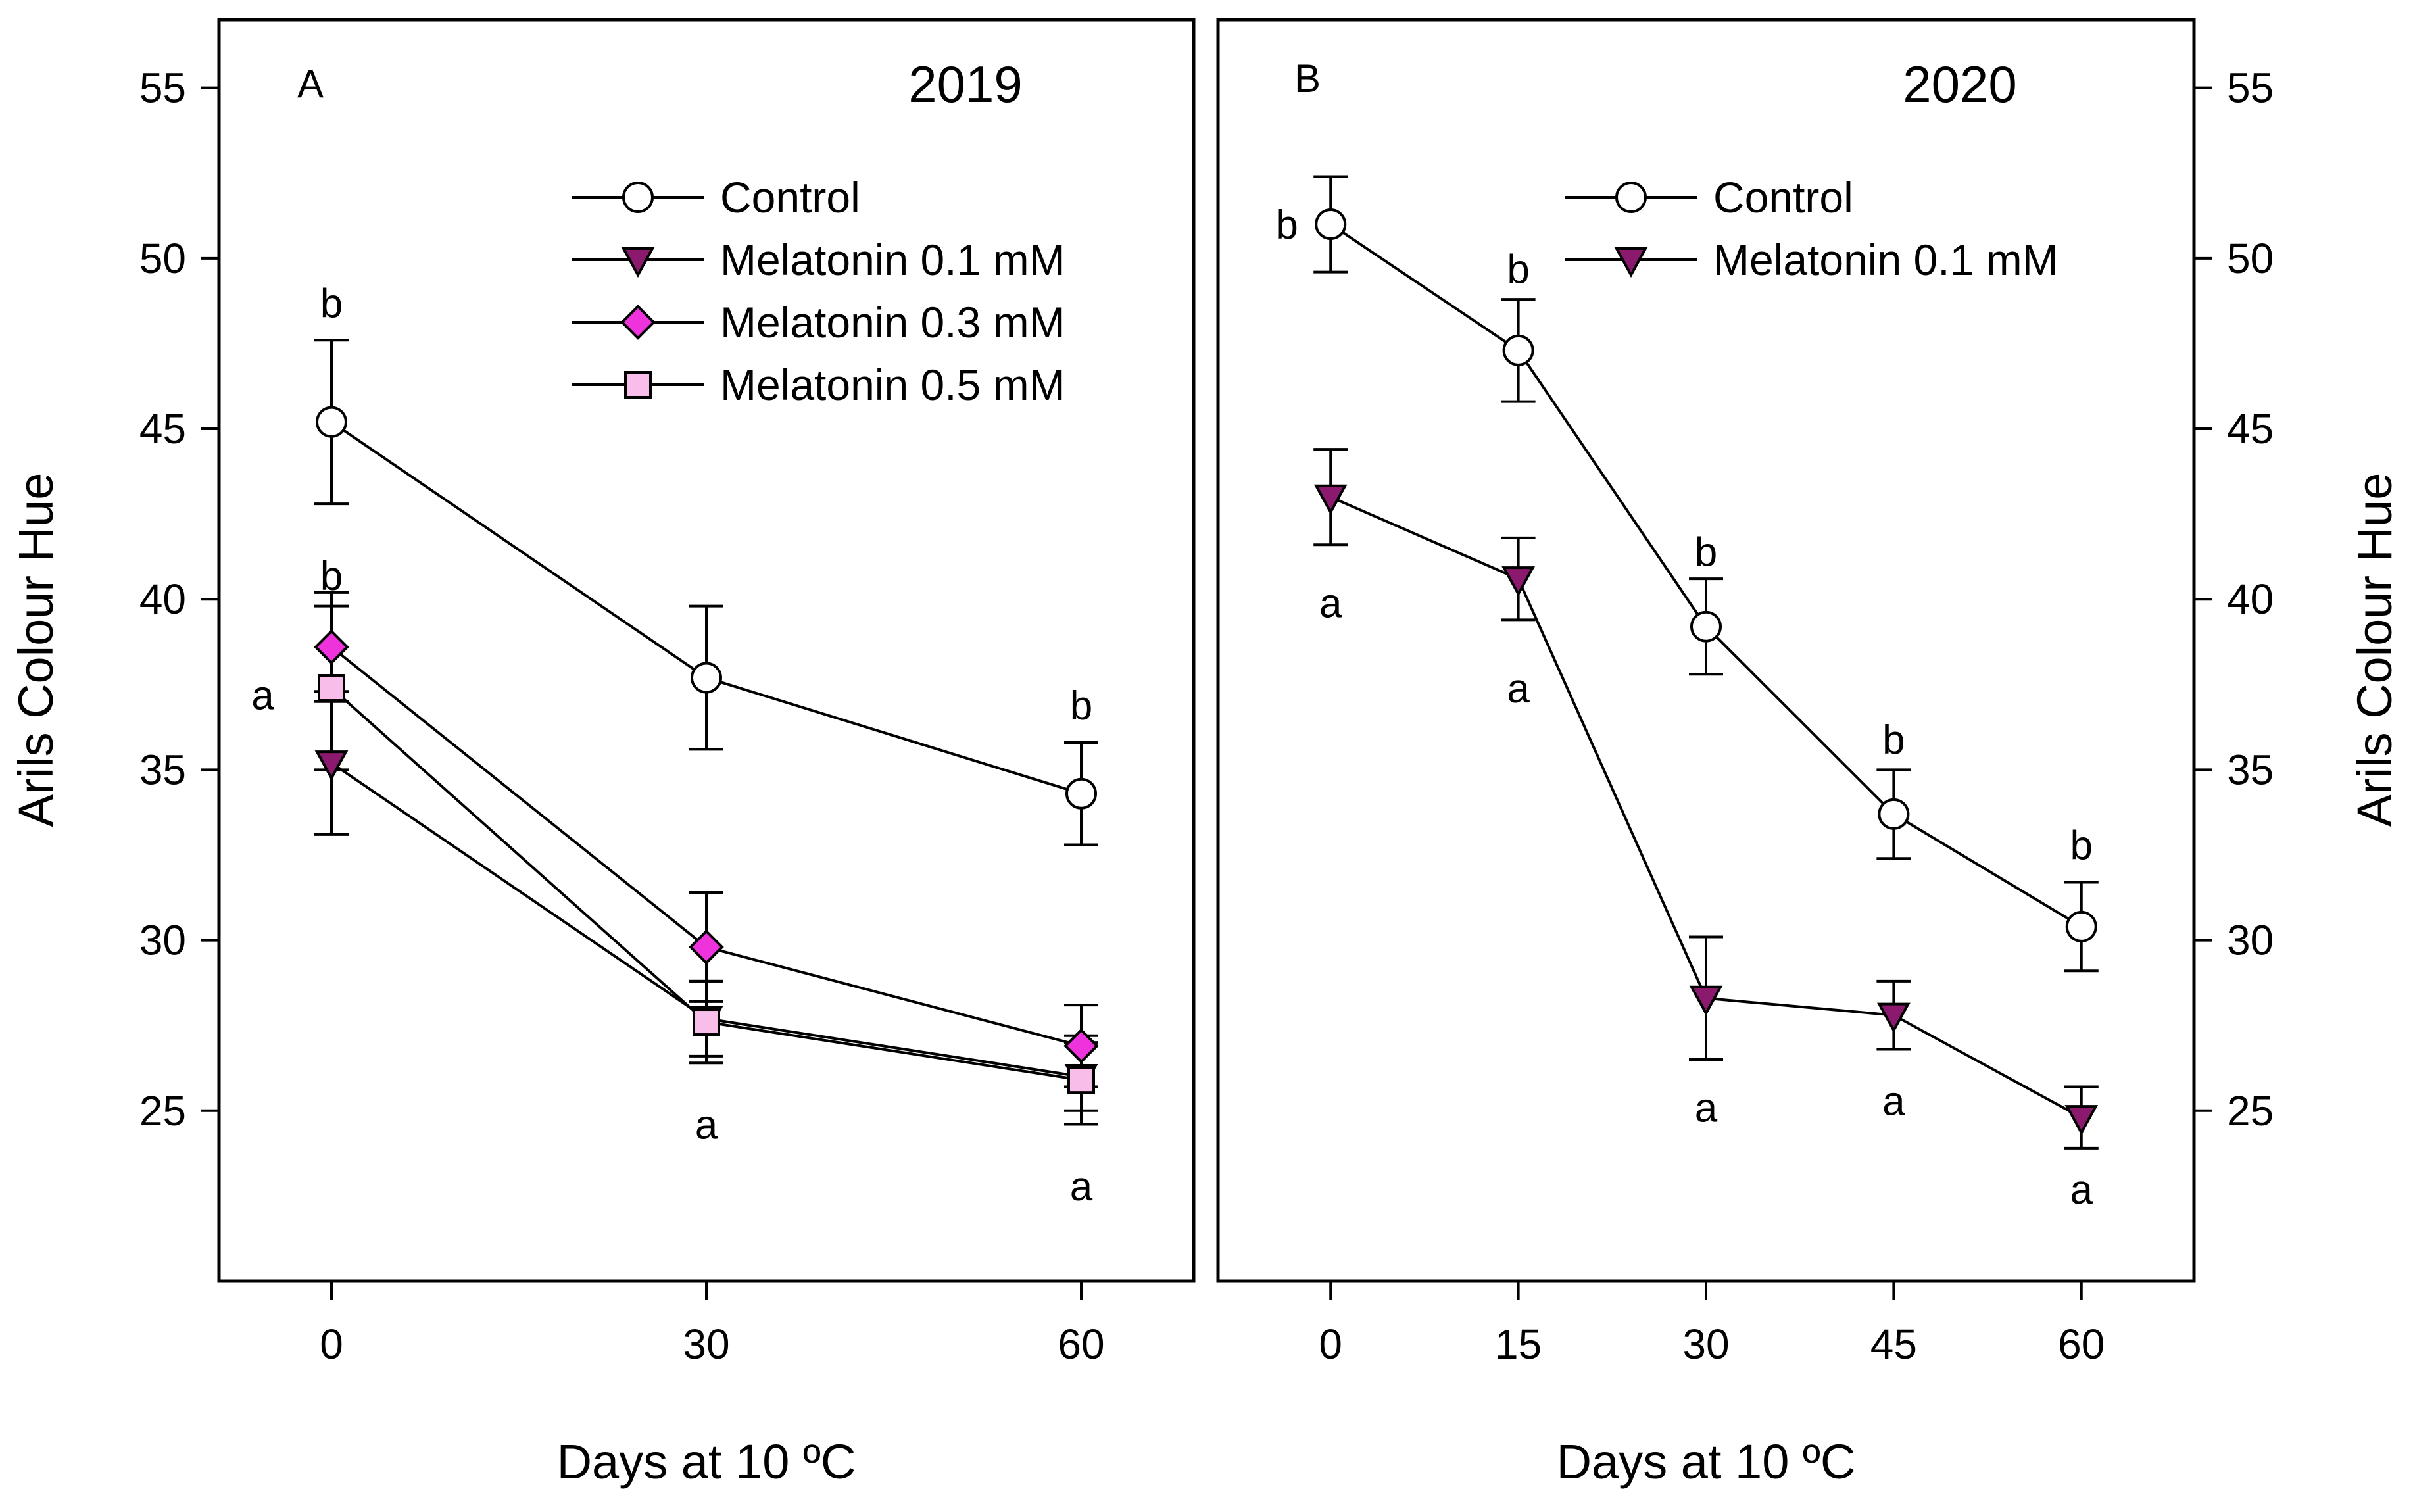 This screenshot has width=2413, height=1512. Describe the element at coordinates (162, 258) in the screenshot. I see `panel-a-y-tick-label: 50` at that location.